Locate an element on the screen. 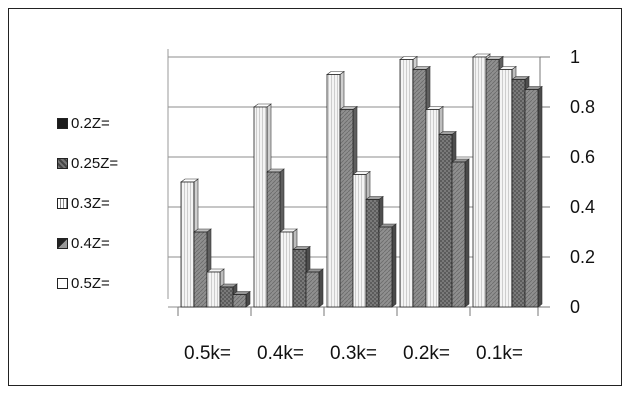 Image resolution: width=632 pixels, height=394 pixels. y-tick-label: 0.2 is located at coordinates (582, 257).